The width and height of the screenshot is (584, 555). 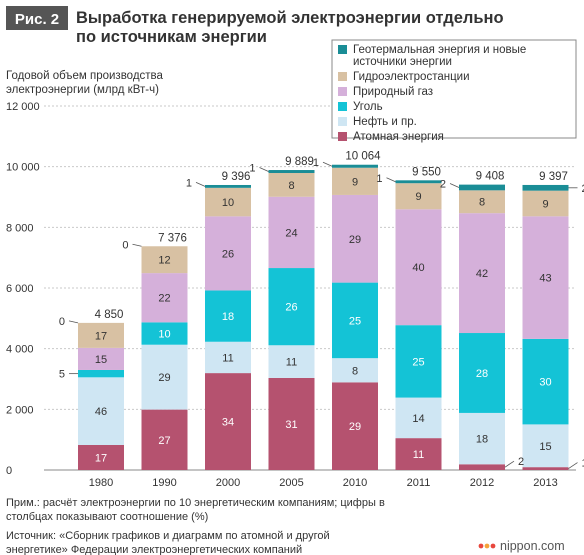 What do you see at coordinates (20, 289) in the screenshot?
I see `y-tick-label: 6 000` at bounding box center [20, 289].